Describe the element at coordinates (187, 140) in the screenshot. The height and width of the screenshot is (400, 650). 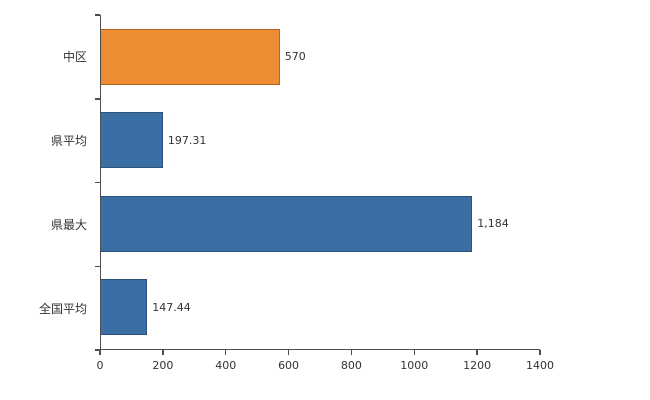
I see `bar-value-label: 197.31` at that location.